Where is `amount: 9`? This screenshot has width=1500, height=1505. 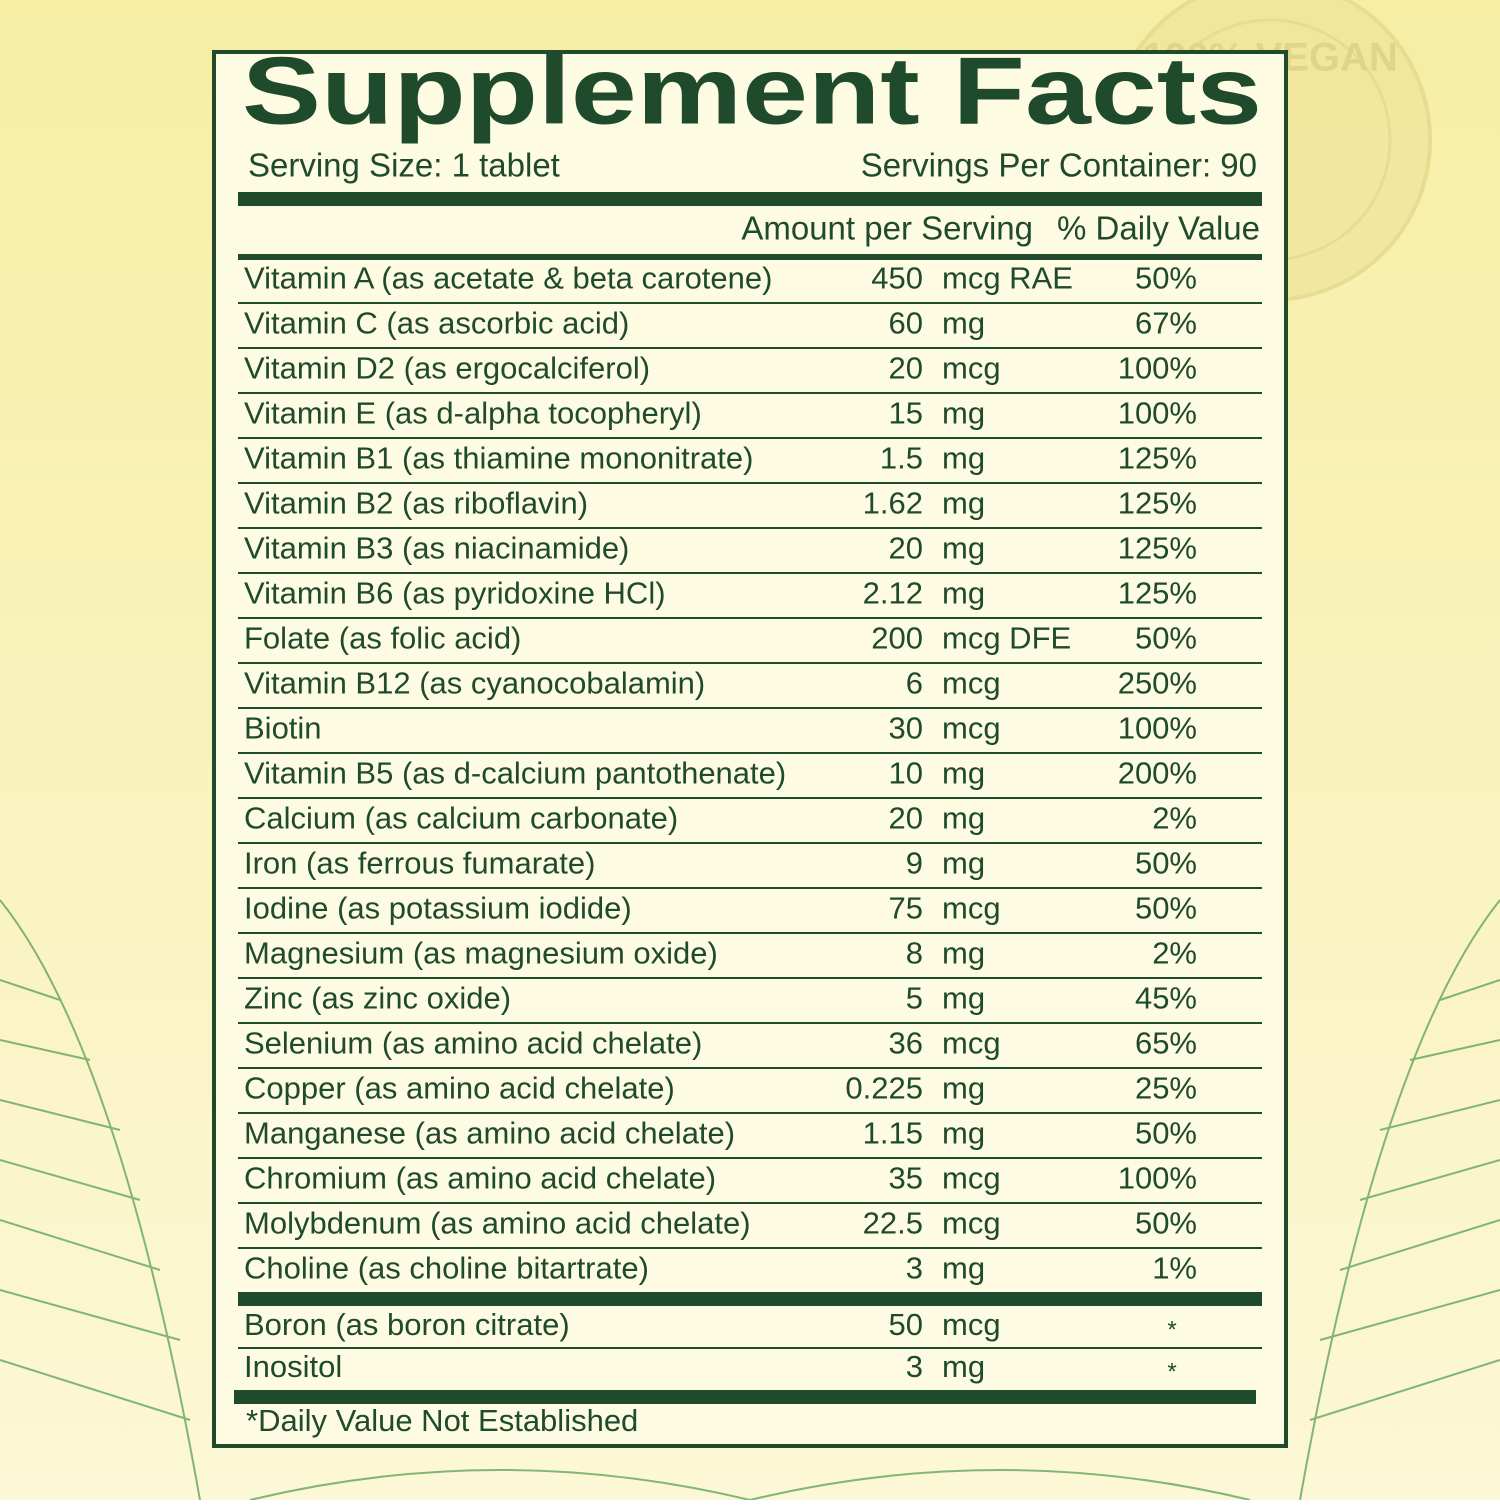 amount: 9 is located at coordinates (914, 863).